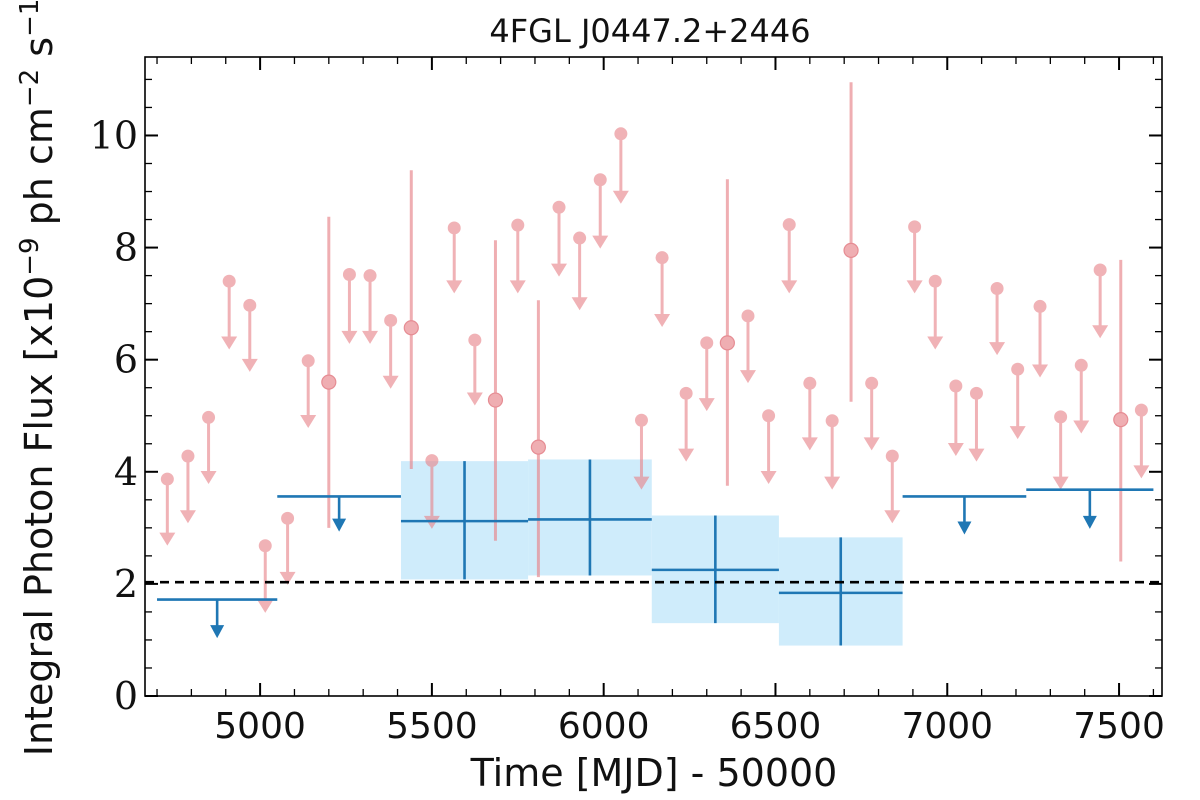  Describe the element at coordinates (654, 773) in the screenshot. I see `x-axis-label: Time [MJD] - 50000` at that location.